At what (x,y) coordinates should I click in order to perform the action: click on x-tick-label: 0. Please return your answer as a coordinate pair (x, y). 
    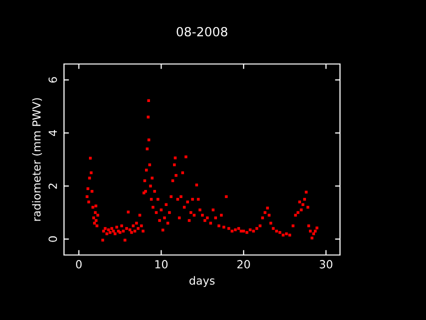
    Looking at the image, I should click on (79, 264).